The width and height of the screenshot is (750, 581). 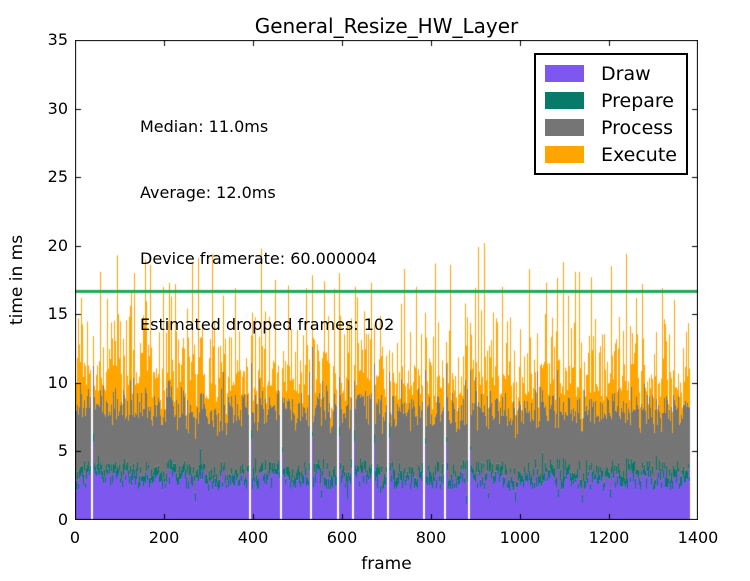 What do you see at coordinates (611, 114) in the screenshot?
I see `legend: Draw Prepare Process Execute` at bounding box center [611, 114].